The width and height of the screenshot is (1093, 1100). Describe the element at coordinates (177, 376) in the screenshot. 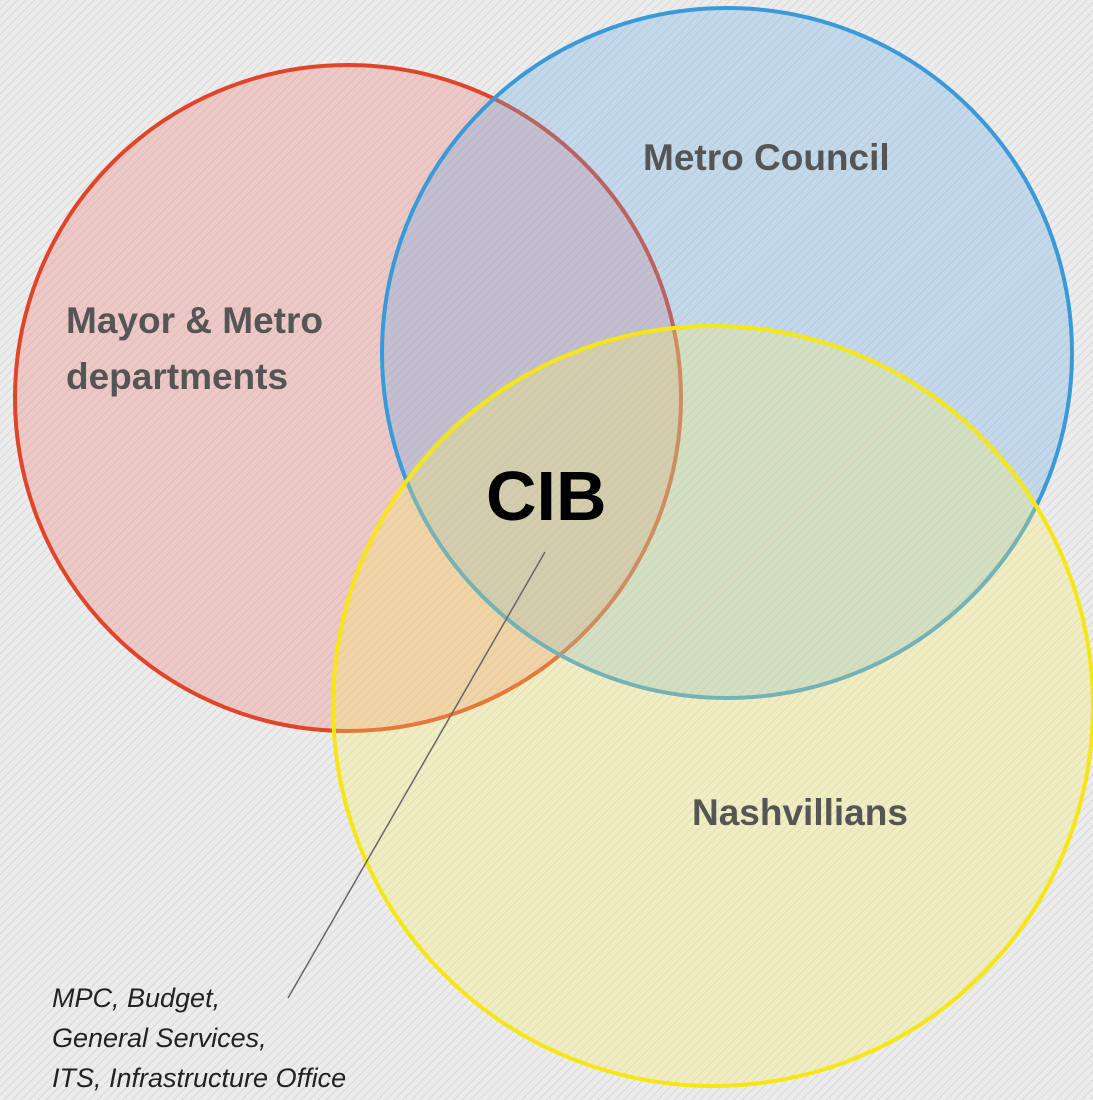

I see `circle-label: departments` at that location.